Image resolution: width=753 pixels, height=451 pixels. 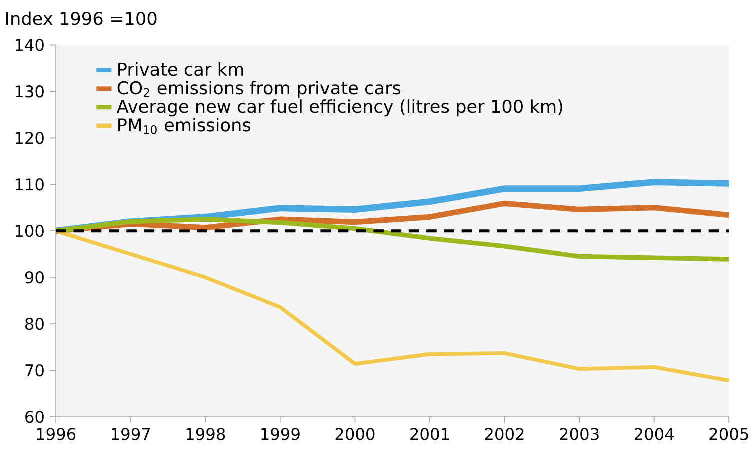 What do you see at coordinates (355, 434) in the screenshot?
I see `x-tick-label: 2000` at bounding box center [355, 434].